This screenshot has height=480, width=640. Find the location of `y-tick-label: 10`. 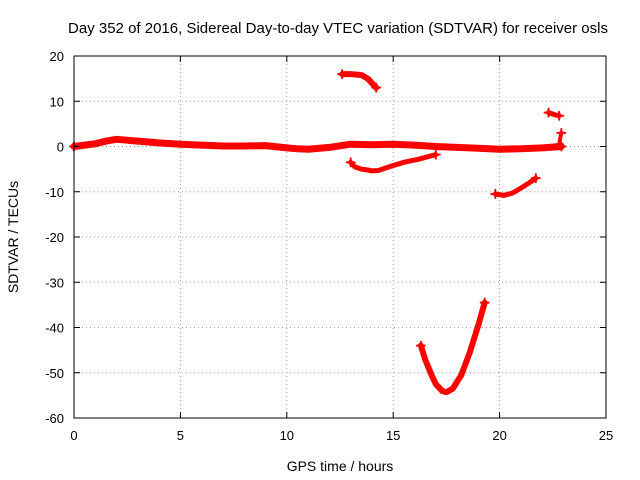

y-tick-label: 10 is located at coordinates (57, 101).